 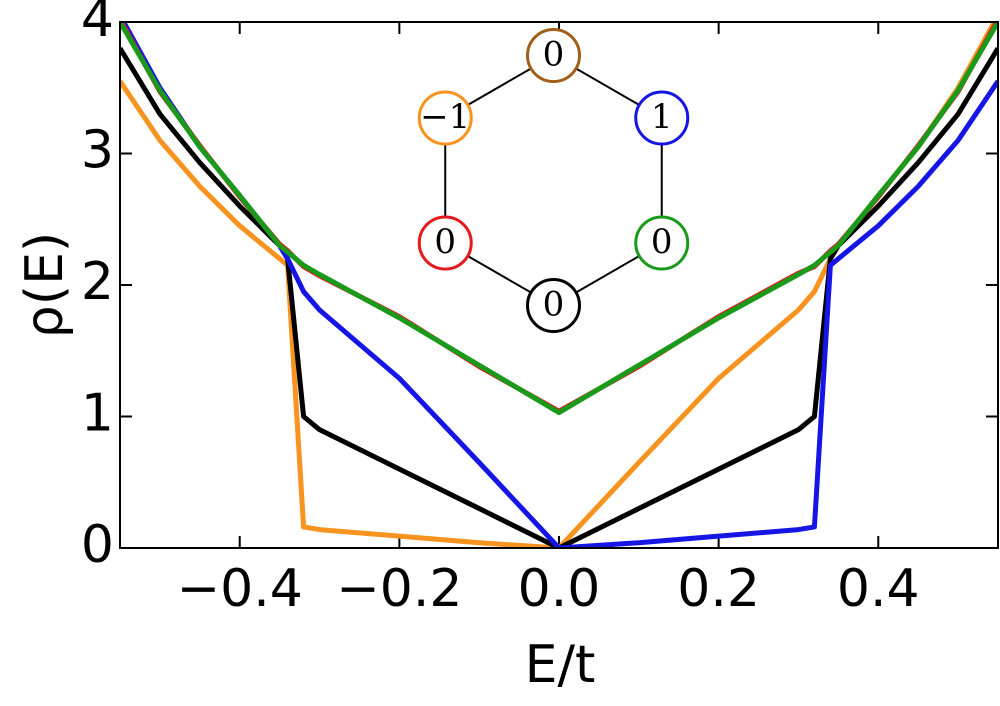 What do you see at coordinates (878, 589) in the screenshot?
I see `x-tick-label: 0.4` at bounding box center [878, 589].